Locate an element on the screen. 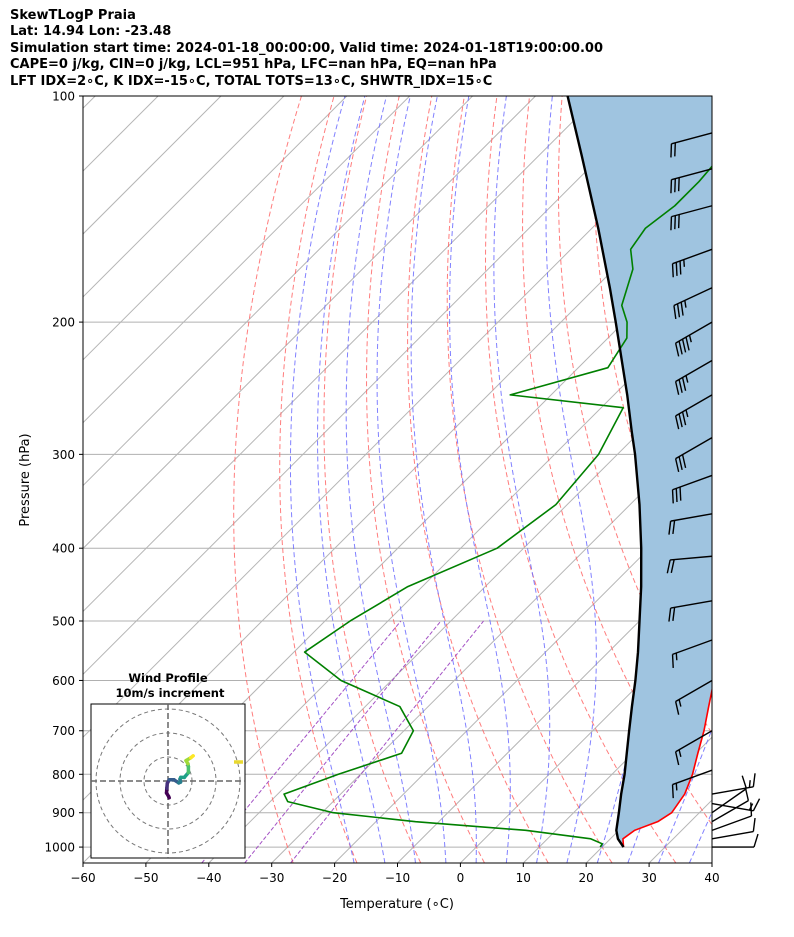 The height and width of the screenshot is (937, 794). y-tick-label: 800 is located at coordinates (63, 775).